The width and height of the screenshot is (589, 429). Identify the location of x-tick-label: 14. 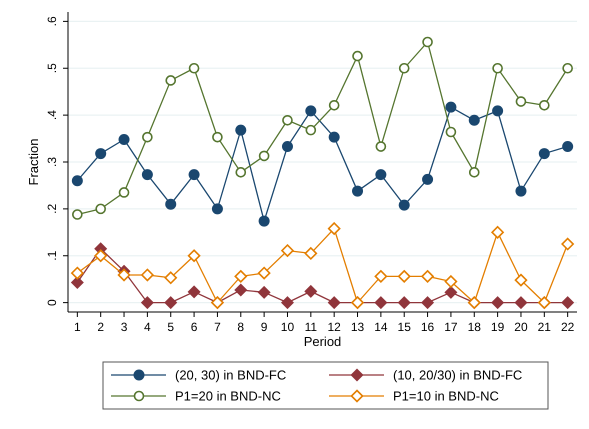
(381, 327).